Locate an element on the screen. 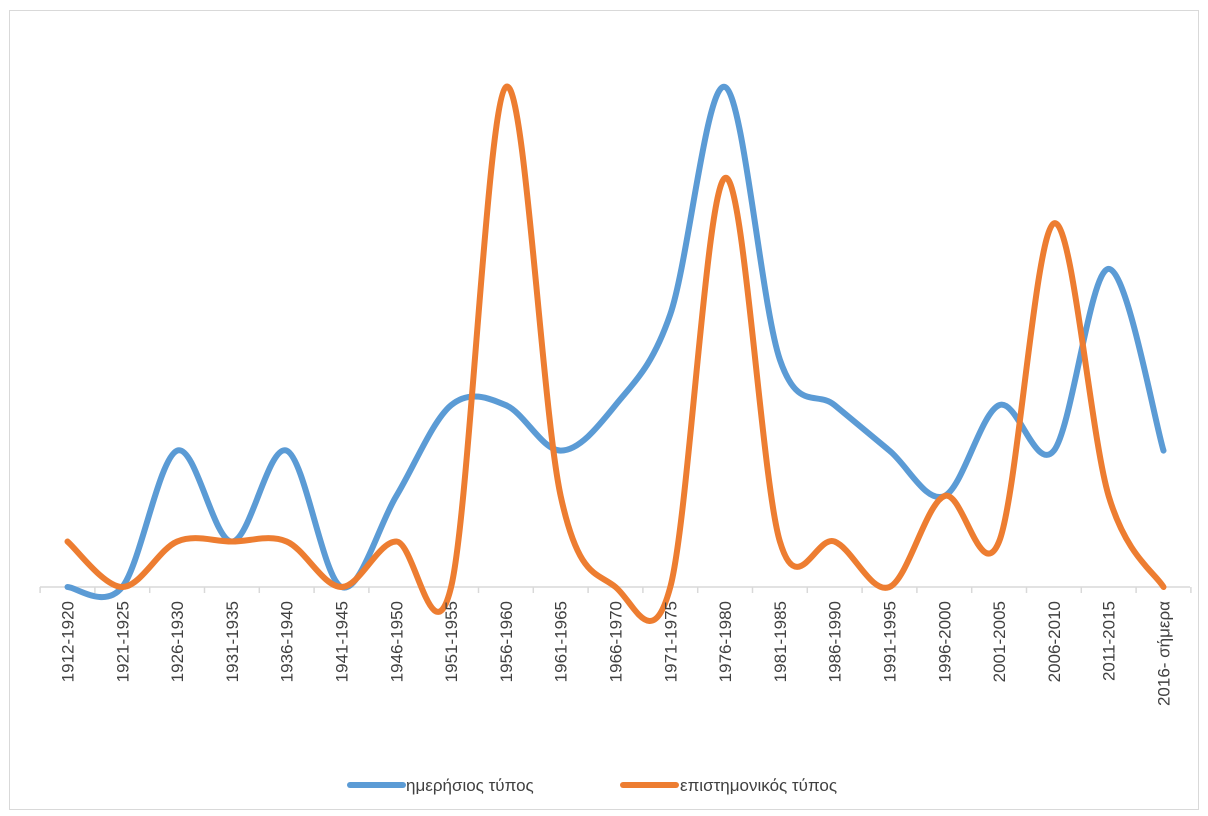 This screenshot has width=1208, height=816. x-tick-label: 1951-1955 is located at coordinates (451, 641).